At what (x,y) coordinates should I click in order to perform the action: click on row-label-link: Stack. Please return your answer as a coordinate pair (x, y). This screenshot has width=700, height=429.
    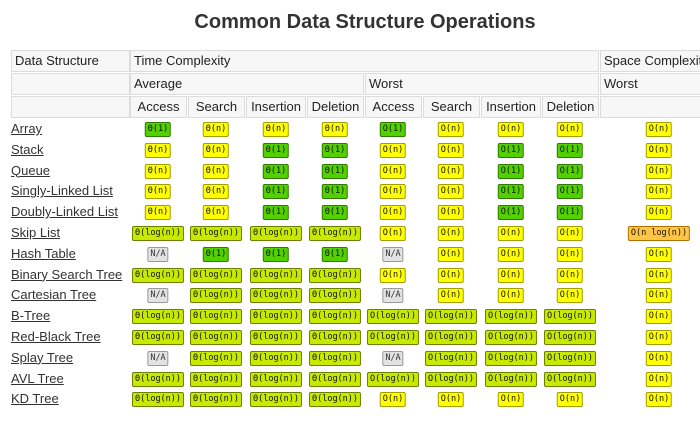
    Looking at the image, I should click on (27, 149).